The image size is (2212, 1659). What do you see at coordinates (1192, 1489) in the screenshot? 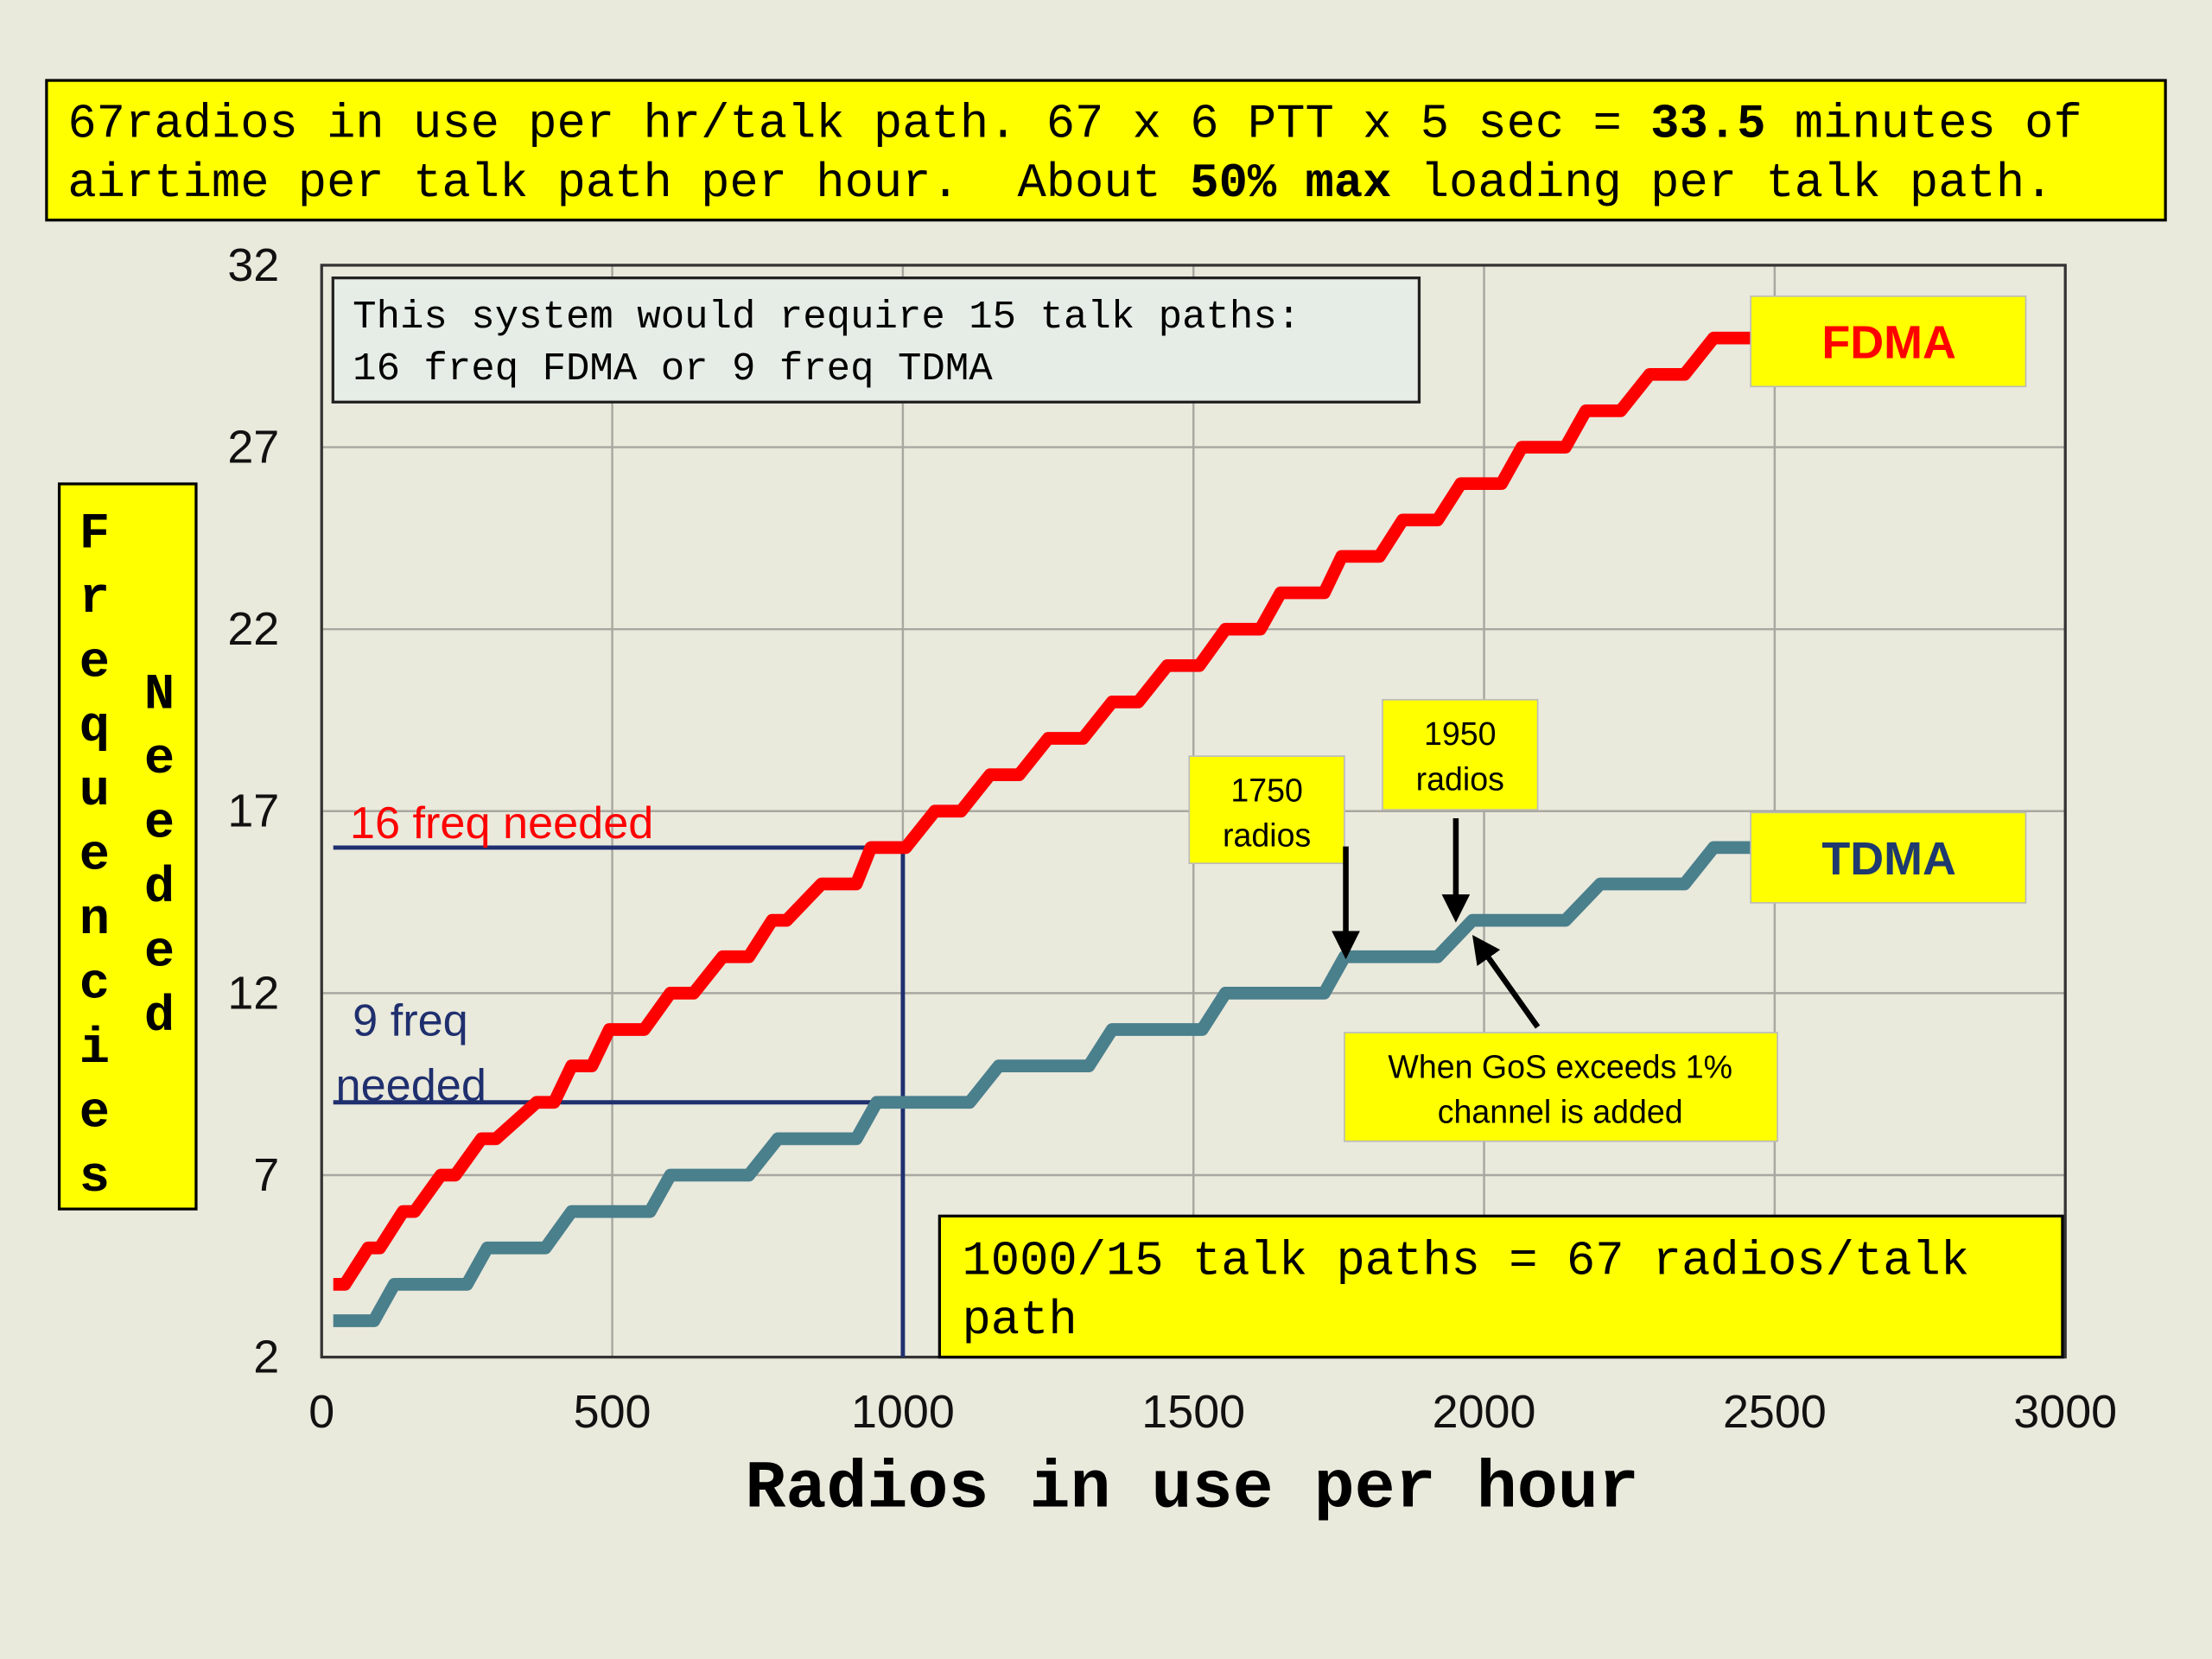
I see `x-axis-label: Radios in use per hour` at bounding box center [1192, 1489].